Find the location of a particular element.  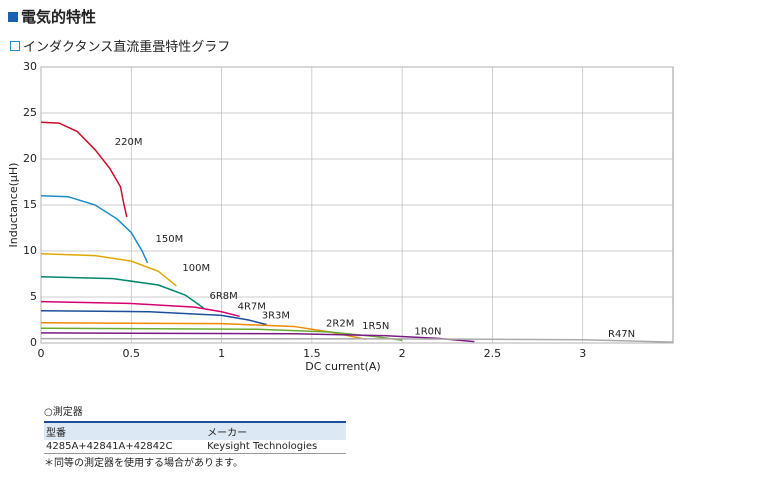

y-tick-label: 30 is located at coordinates (30, 66).